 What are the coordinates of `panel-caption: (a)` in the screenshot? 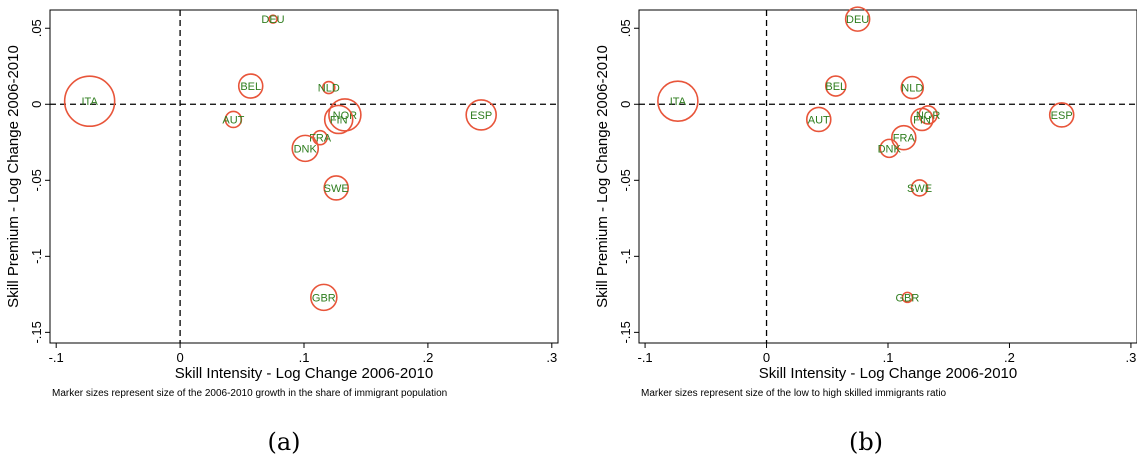 It's located at (283, 442).